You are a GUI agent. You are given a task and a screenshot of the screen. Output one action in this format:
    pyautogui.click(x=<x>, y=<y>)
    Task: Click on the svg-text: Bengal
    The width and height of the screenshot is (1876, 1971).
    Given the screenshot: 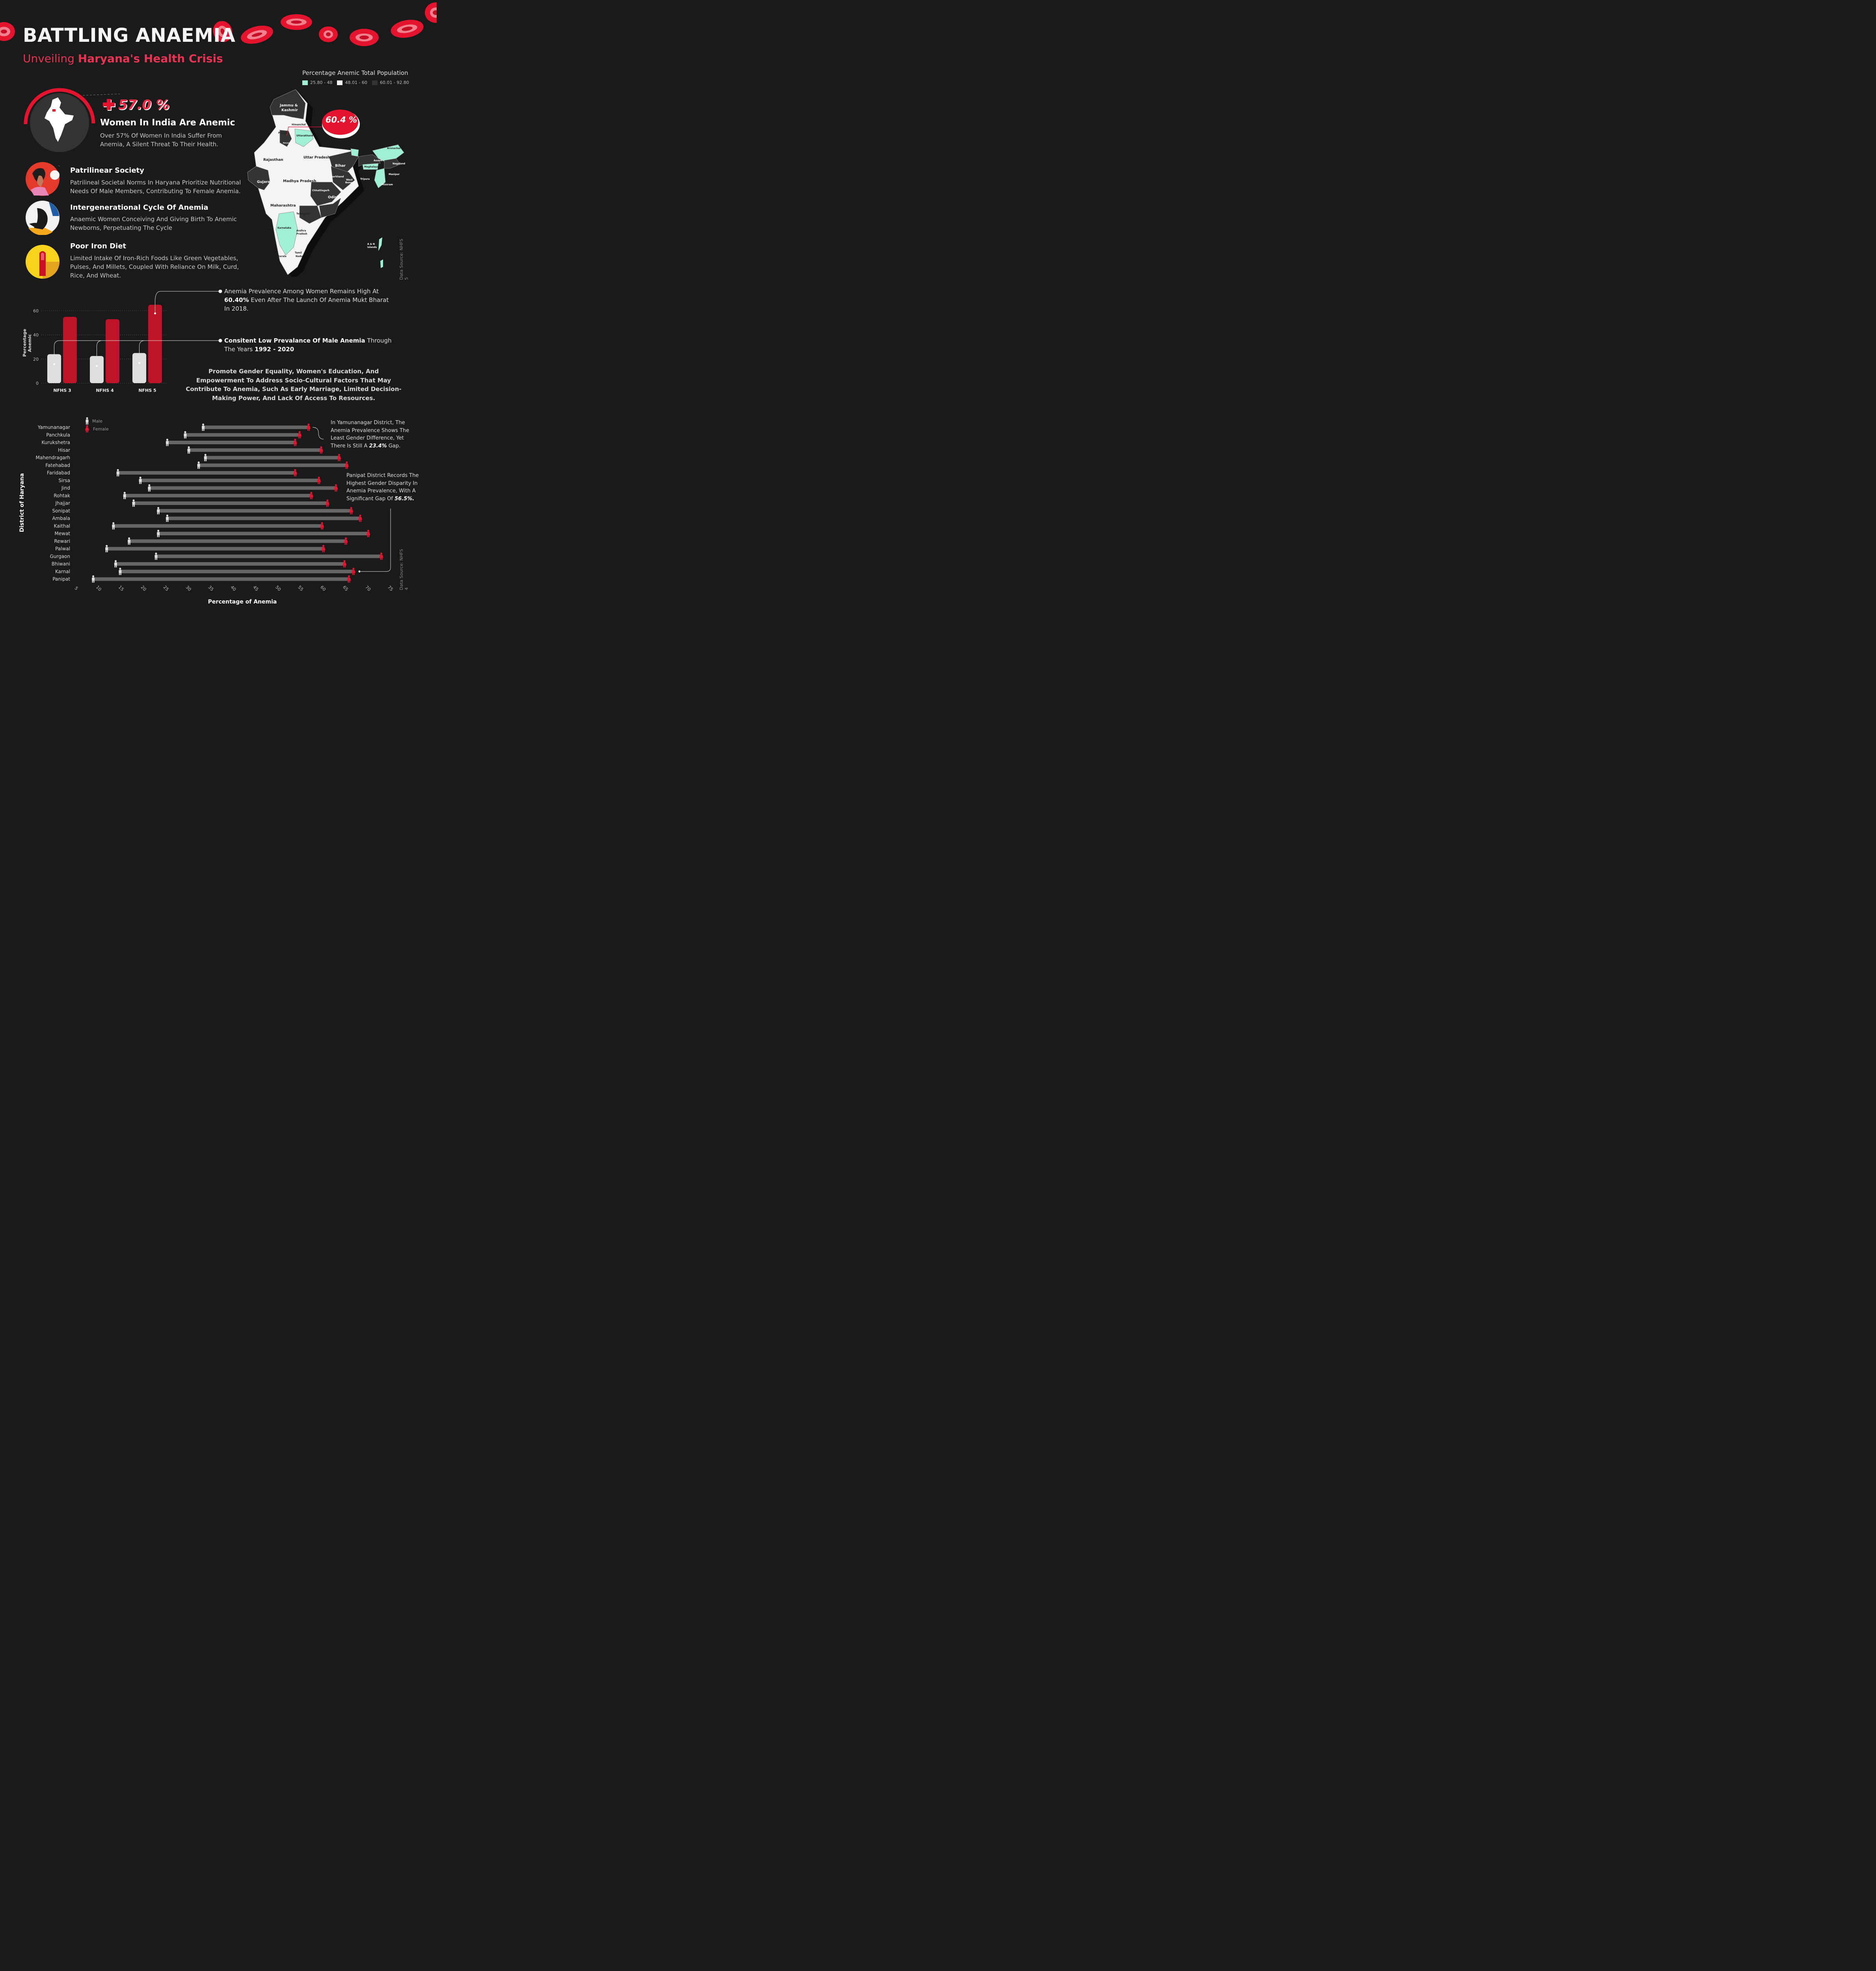 What is the action you would take?
    pyautogui.click(x=350, y=182)
    